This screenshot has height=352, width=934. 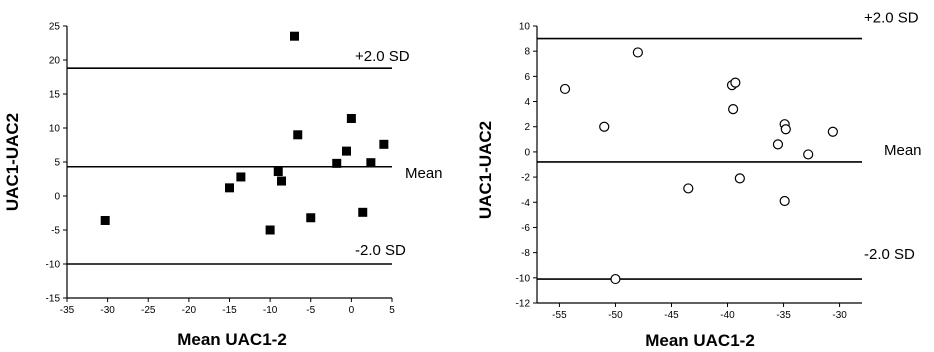 I want to click on y-tick-label: 5, so click(x=57, y=163).